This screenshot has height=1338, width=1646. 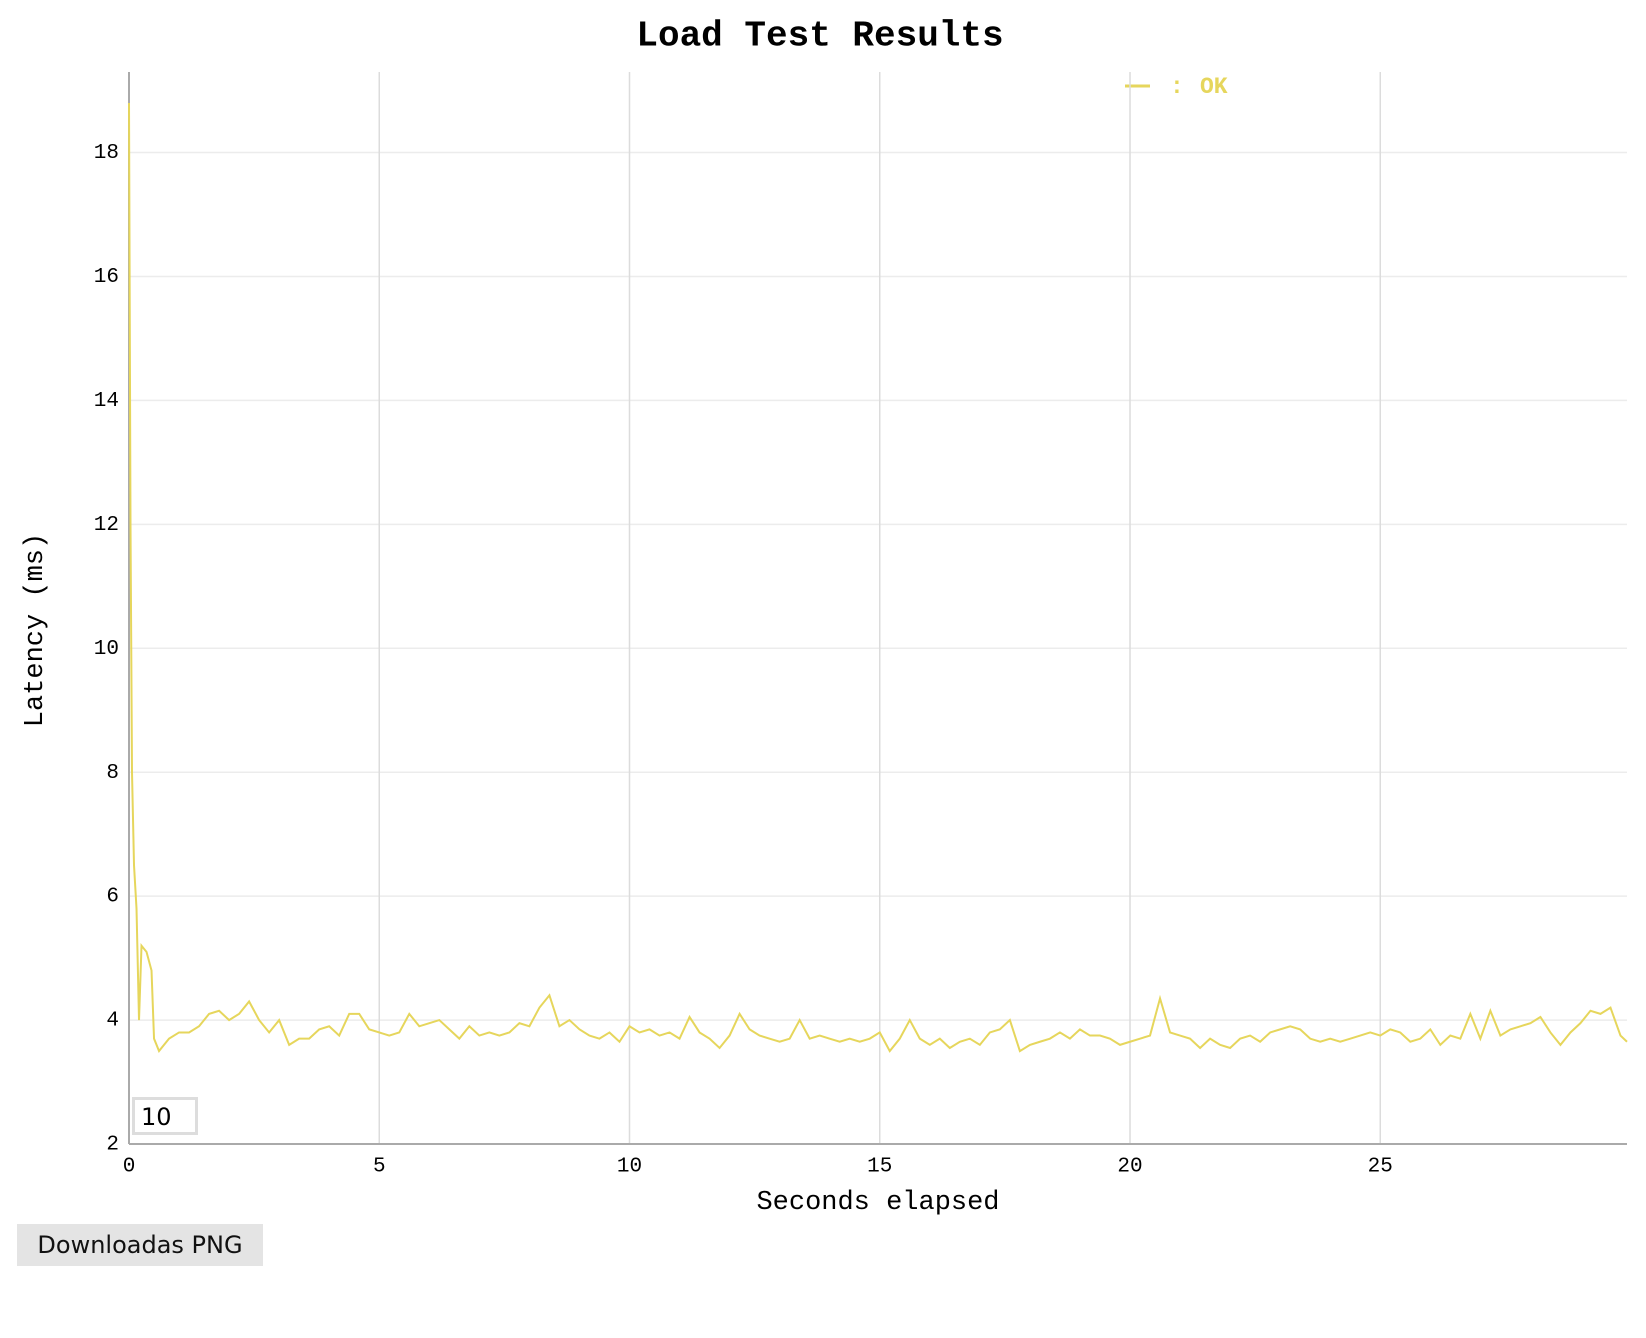 I want to click on y-tick-label: 2, so click(x=112, y=1145).